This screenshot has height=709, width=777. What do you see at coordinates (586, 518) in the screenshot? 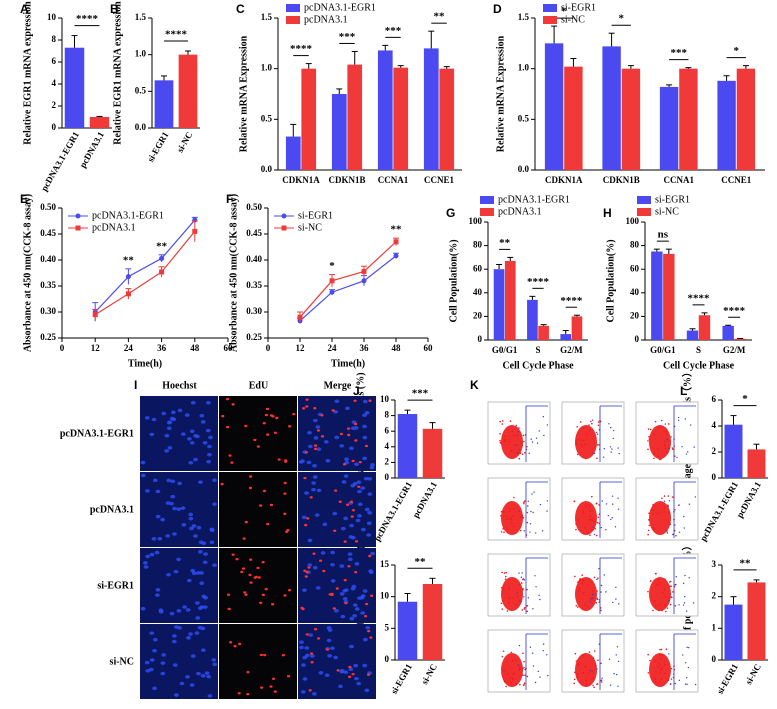
I see `cell-cluster` at bounding box center [586, 518].